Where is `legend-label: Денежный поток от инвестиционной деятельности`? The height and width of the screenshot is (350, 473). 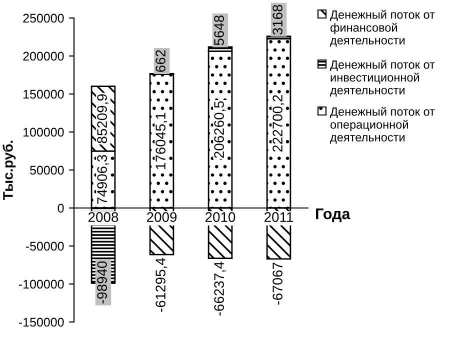 legend-label: Денежный поток от инвестиционной деятельности is located at coordinates (382, 78).